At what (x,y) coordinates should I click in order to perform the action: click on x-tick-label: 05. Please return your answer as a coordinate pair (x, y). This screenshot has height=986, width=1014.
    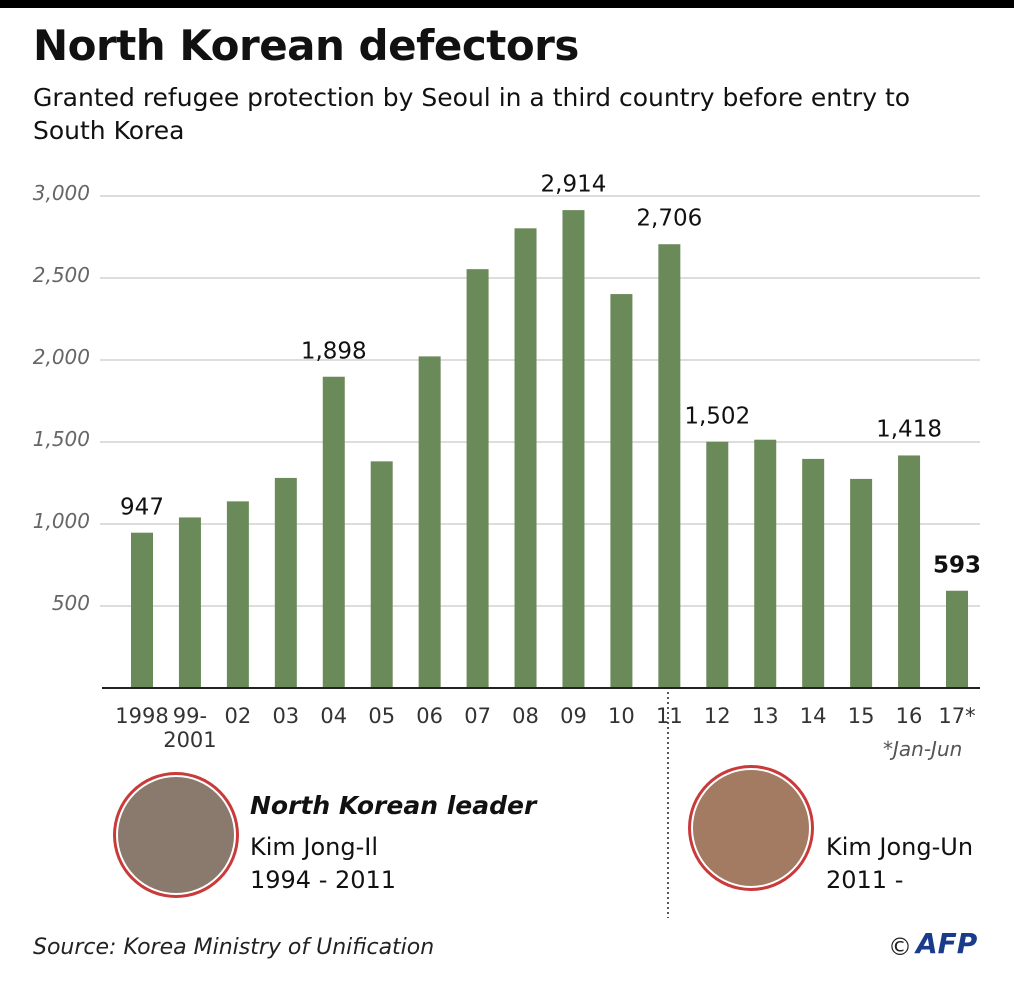
    Looking at the image, I should click on (382, 716).